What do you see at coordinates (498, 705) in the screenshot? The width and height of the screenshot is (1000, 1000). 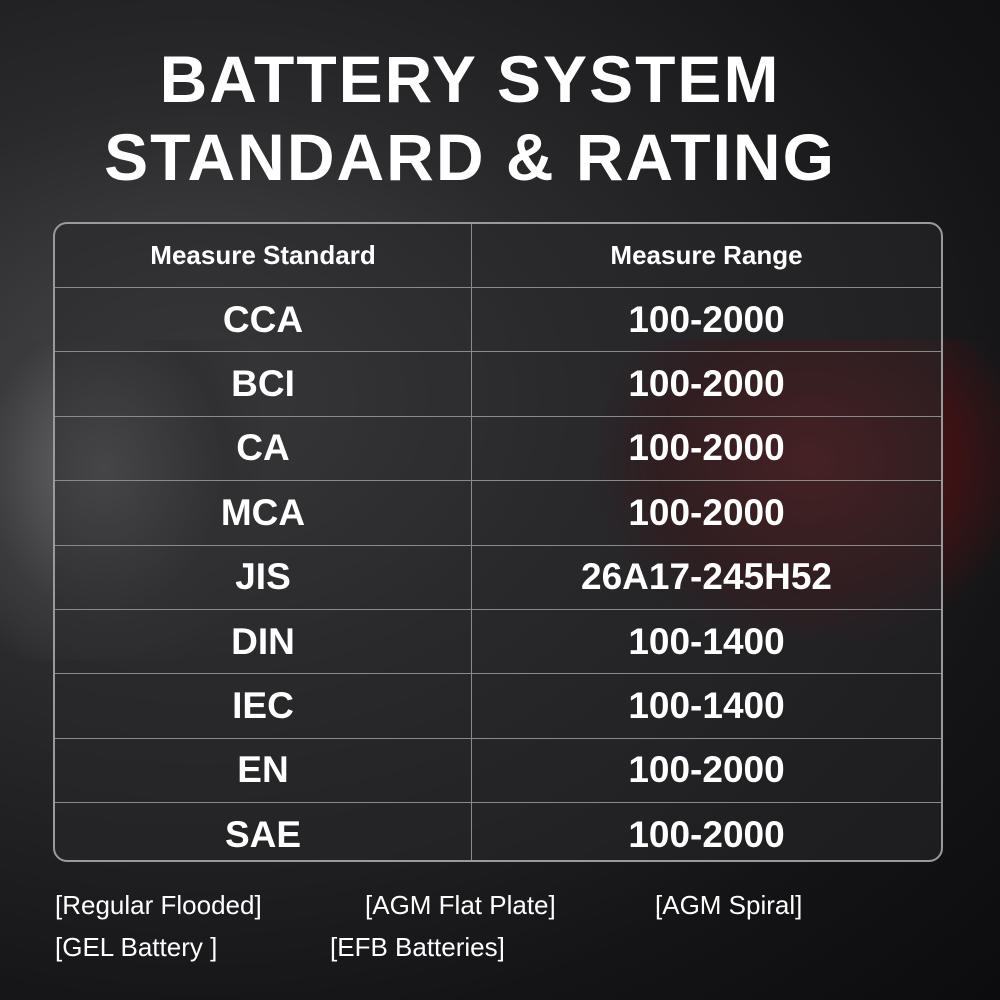 I see `table-row: IEC 100-1400` at bounding box center [498, 705].